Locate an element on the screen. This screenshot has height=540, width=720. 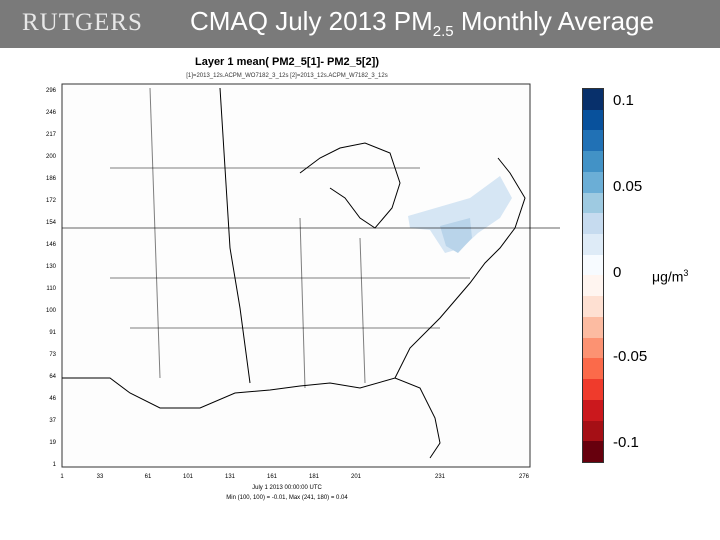
y-tick: 146 is located at coordinates (51, 245).